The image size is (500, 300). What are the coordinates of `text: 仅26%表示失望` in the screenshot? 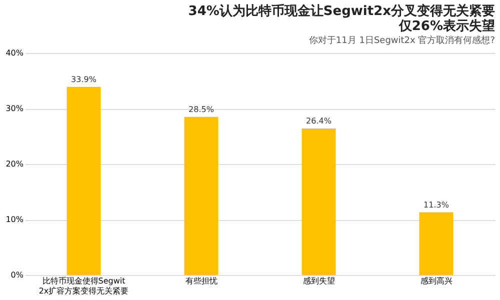 It's located at (446, 26).